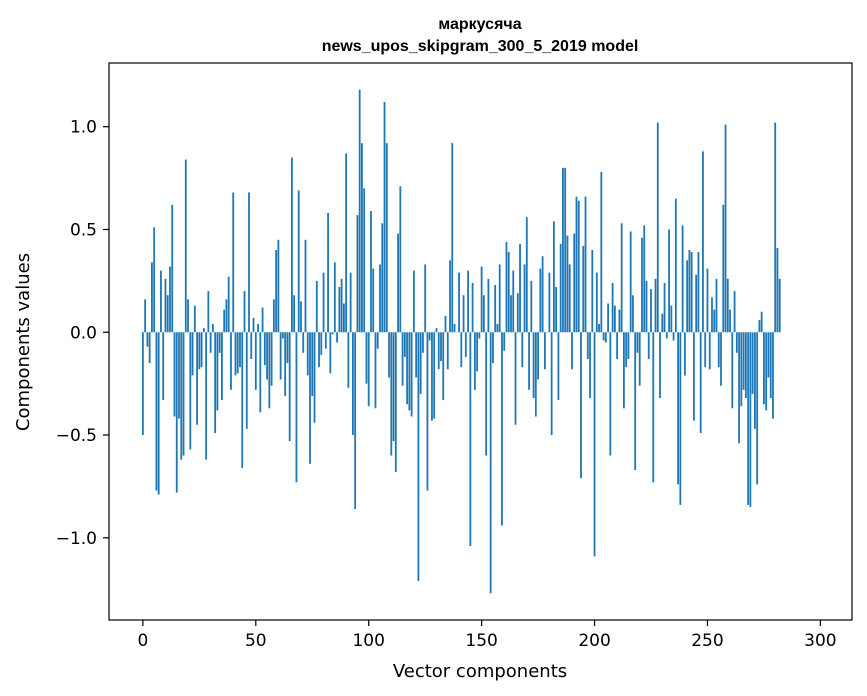  Describe the element at coordinates (256, 641) in the screenshot. I see `x-tick-label: 50` at that location.